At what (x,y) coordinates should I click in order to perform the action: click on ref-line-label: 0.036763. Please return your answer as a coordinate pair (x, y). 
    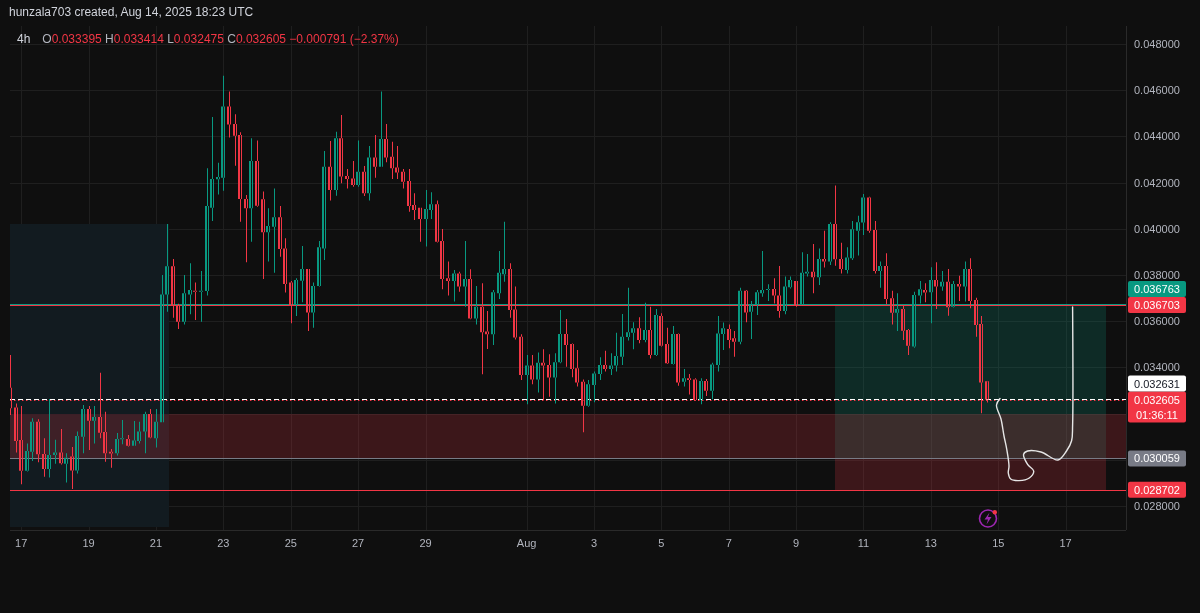
    Looking at the image, I should click on (1157, 288).